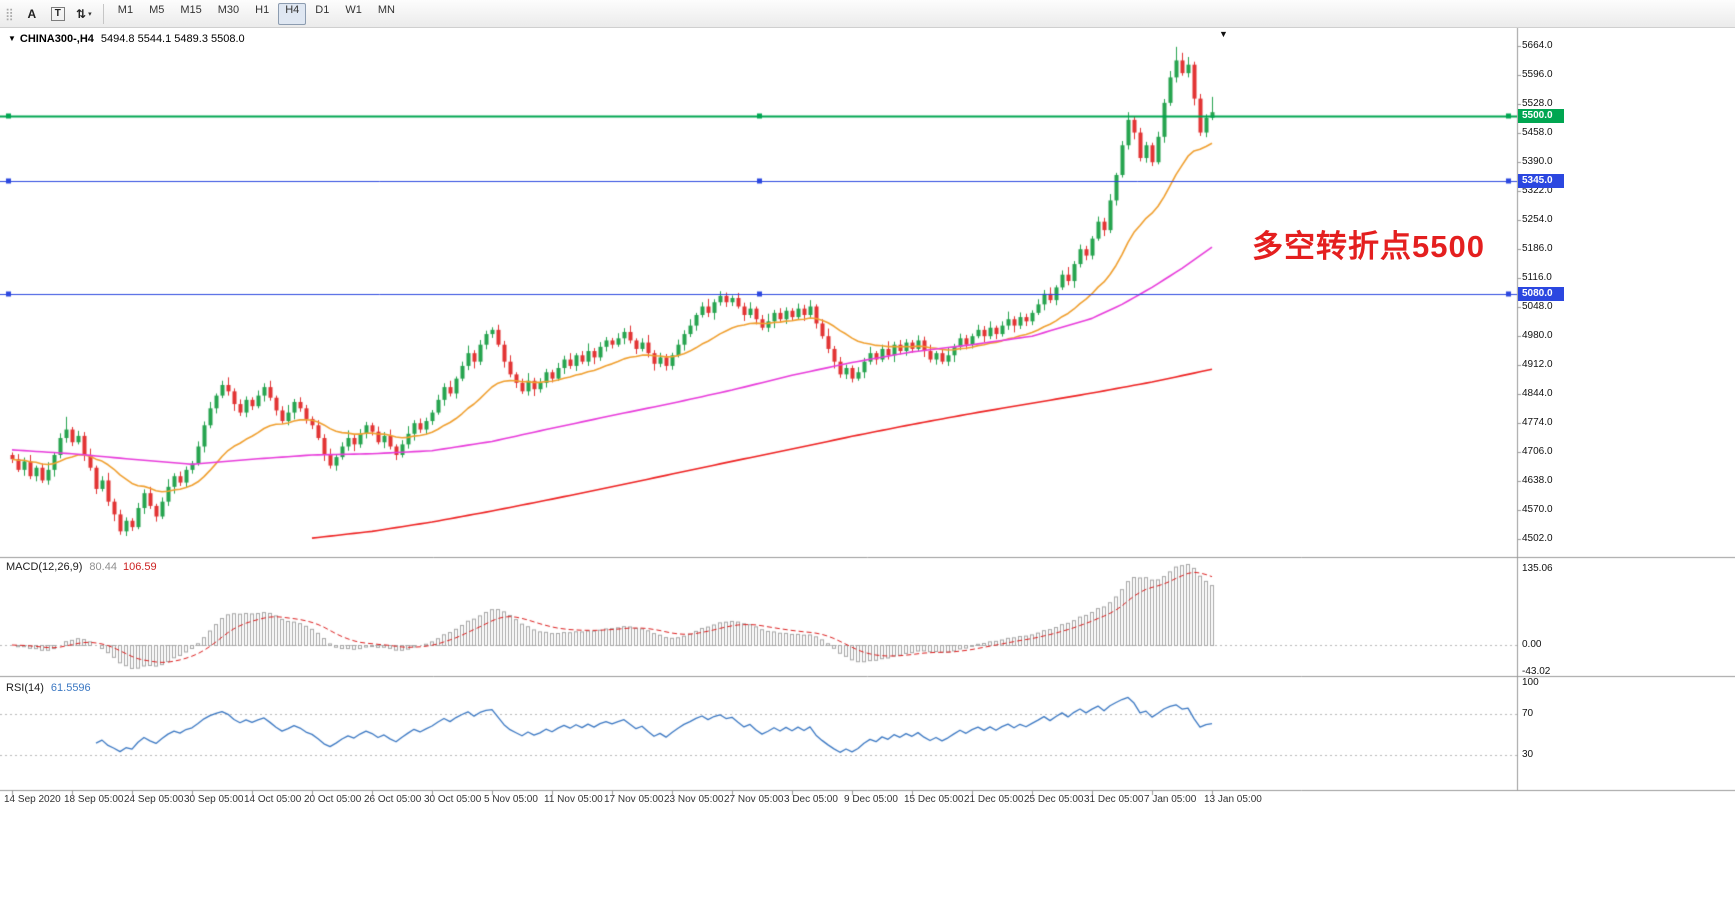 The image size is (1735, 897). I want to click on toolbar-separator, so click(103, 13).